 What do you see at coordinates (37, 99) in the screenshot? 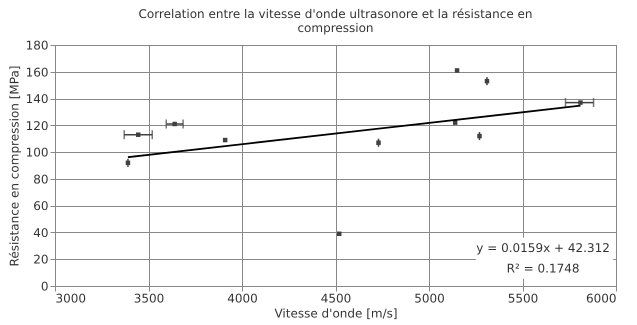
I see `y-tick-label: 140` at bounding box center [37, 99].